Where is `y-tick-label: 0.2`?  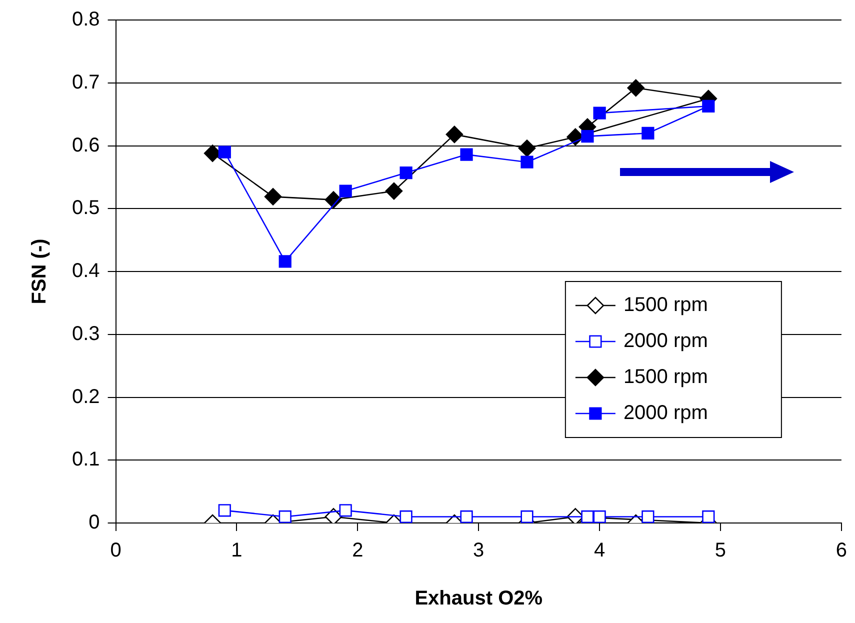
y-tick-label: 0.2 is located at coordinates (86, 397).